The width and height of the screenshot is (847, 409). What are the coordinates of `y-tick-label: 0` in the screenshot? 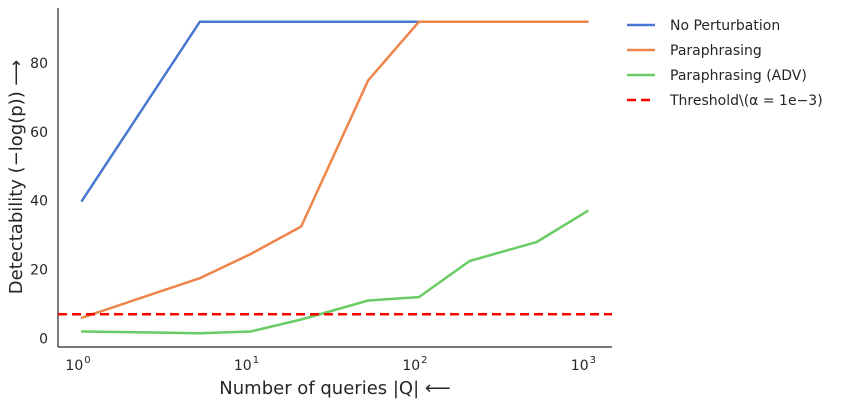 It's located at (43, 339).